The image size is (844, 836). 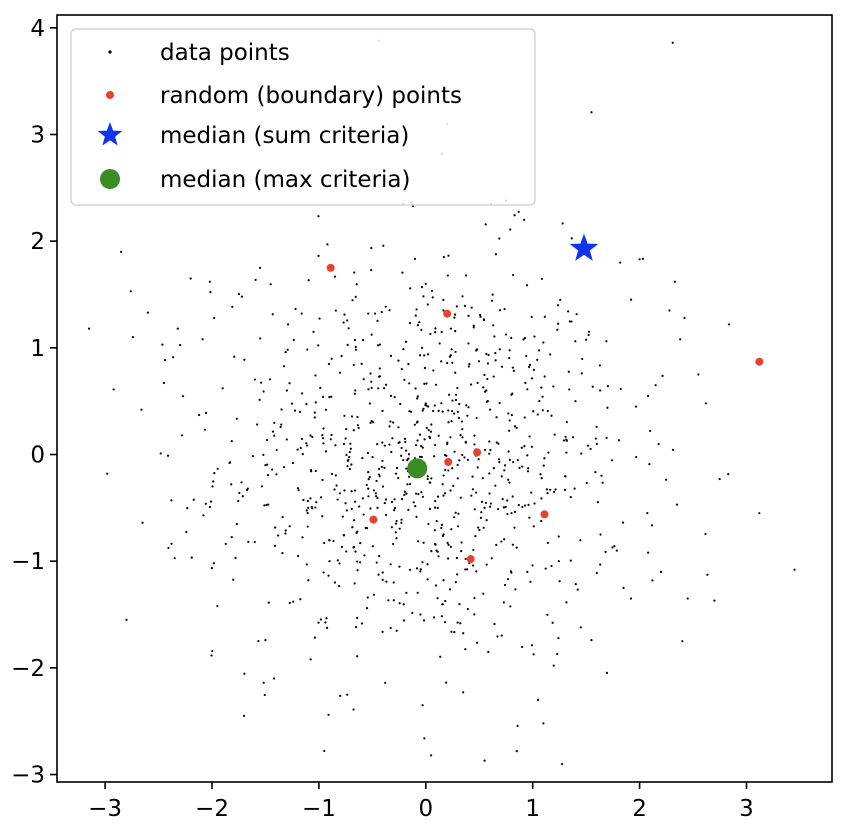 What do you see at coordinates (319, 809) in the screenshot?
I see `x-tick-label: −1` at bounding box center [319, 809].